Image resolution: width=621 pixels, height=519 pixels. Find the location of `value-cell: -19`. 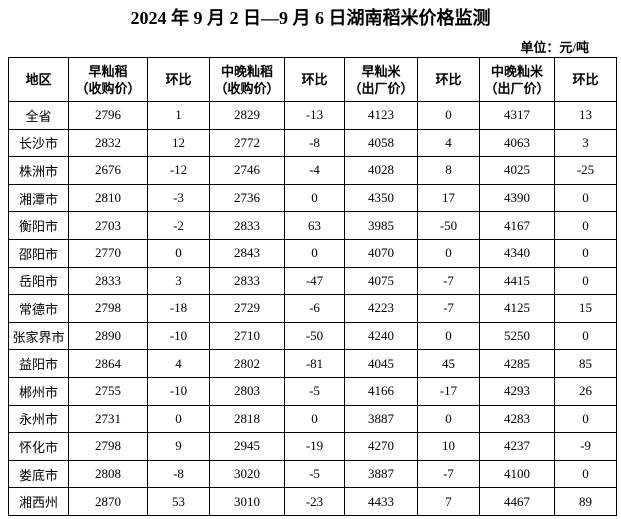

value-cell: -19 is located at coordinates (314, 446).